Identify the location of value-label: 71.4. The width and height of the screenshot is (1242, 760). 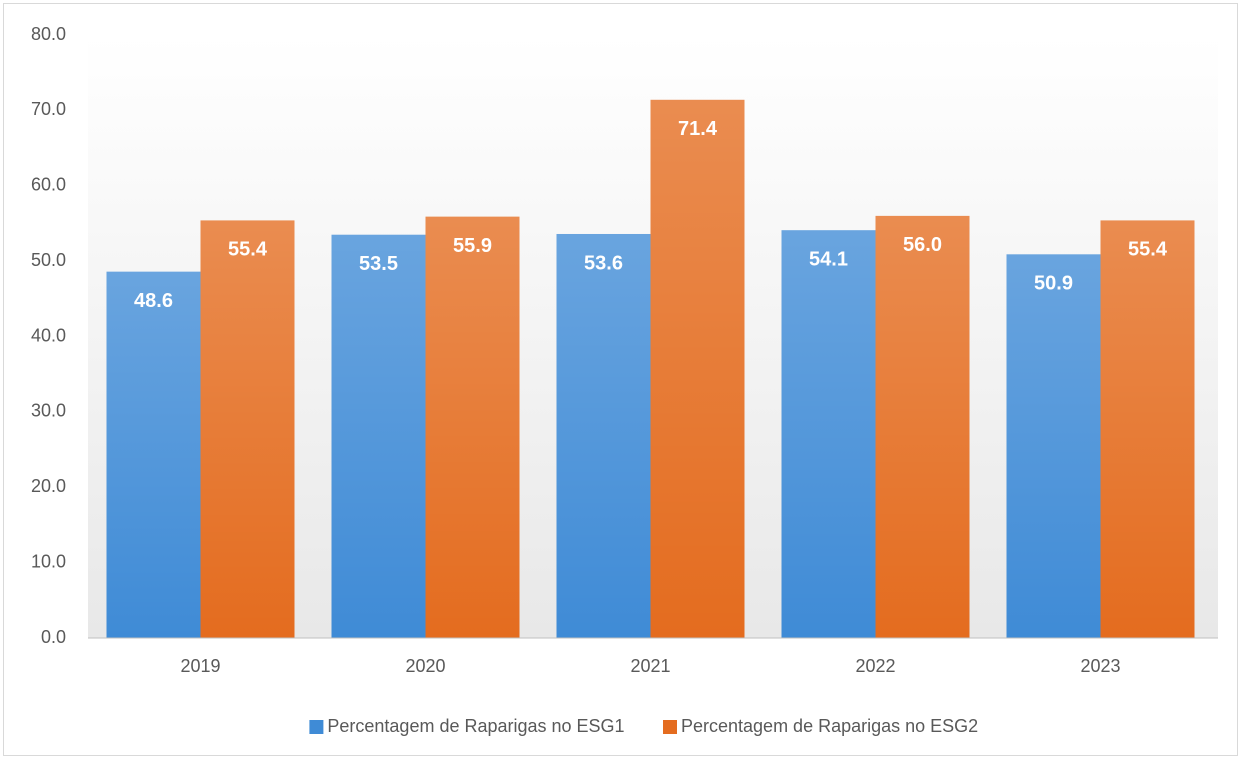
(698, 129).